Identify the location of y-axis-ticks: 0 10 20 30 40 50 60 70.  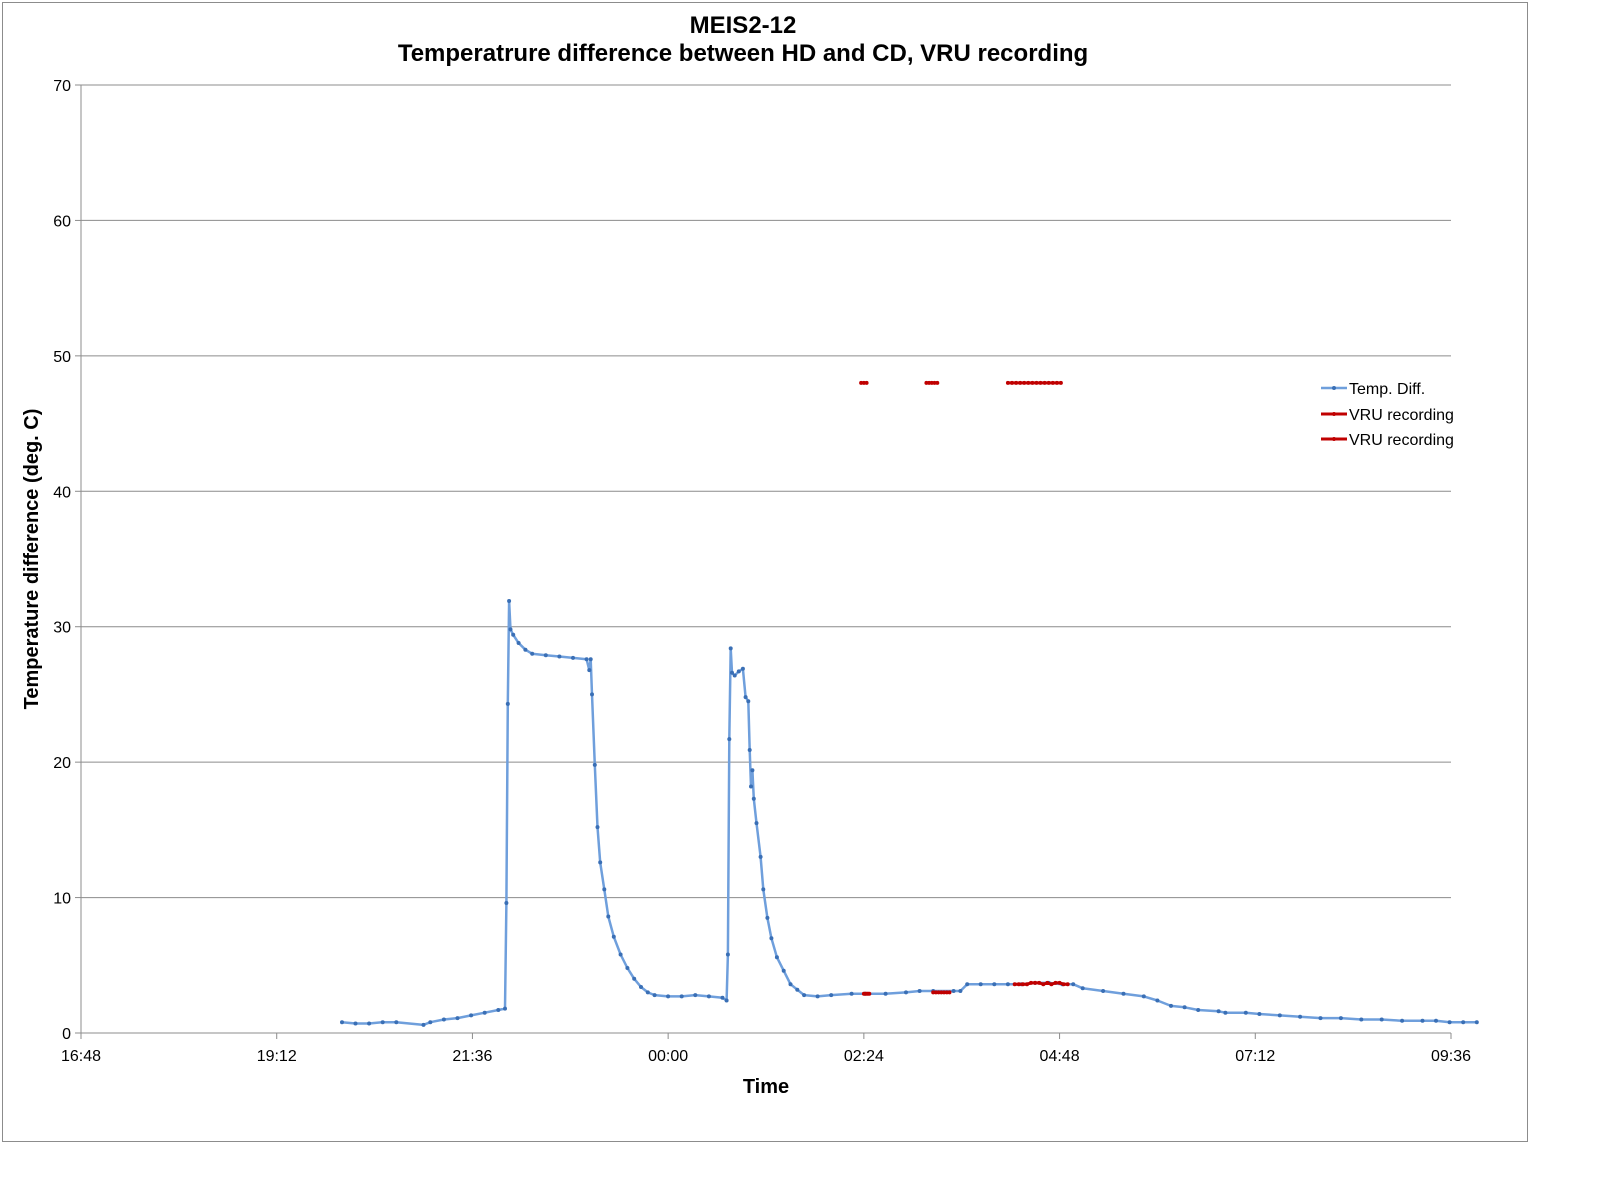
(67, 560).